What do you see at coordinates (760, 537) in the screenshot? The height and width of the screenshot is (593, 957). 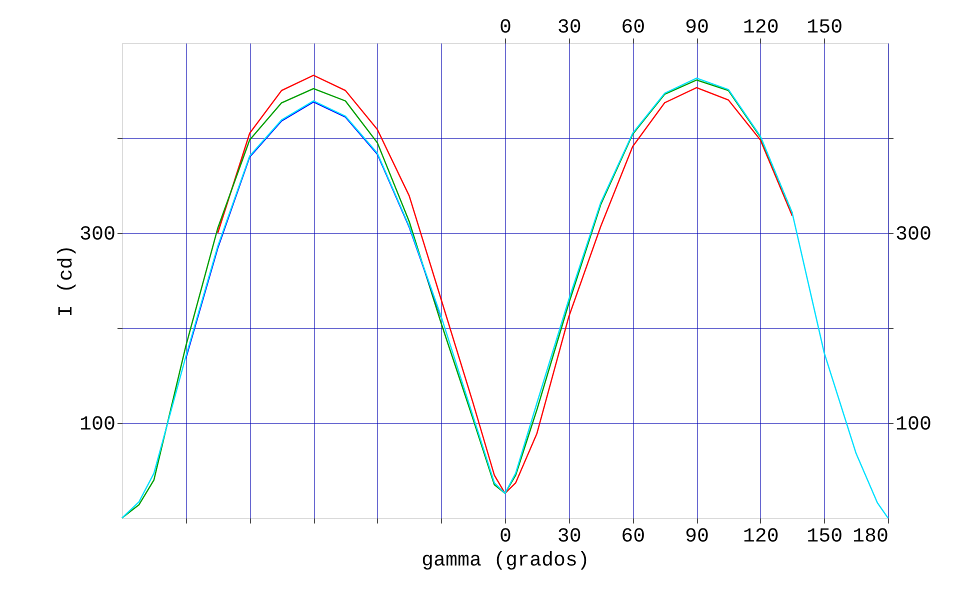 I see `x-tick-label: 120` at bounding box center [760, 537].